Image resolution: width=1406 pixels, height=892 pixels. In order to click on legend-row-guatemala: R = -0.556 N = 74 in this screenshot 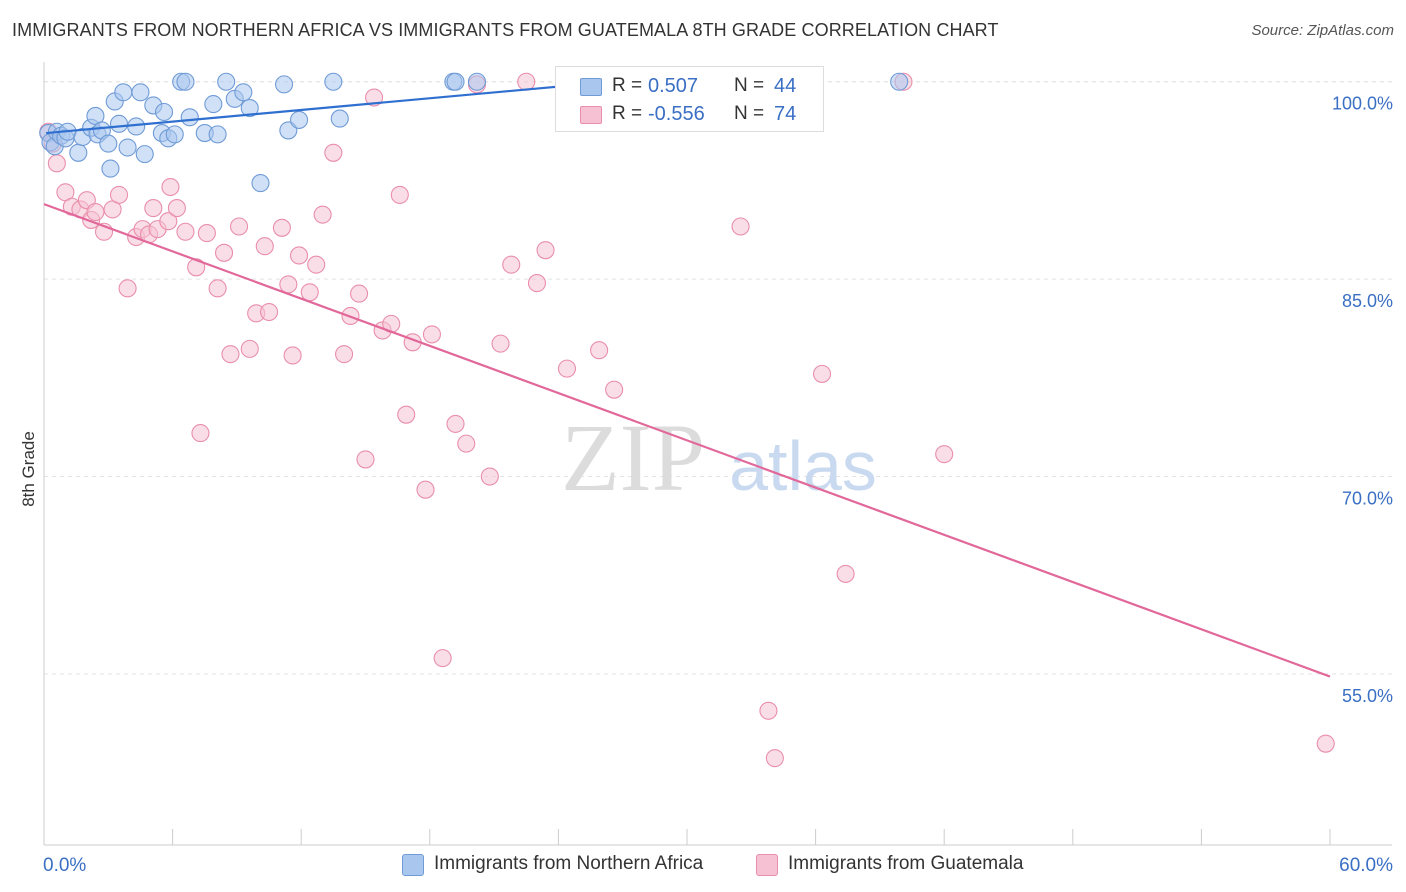, I will do `click(689, 114)`.